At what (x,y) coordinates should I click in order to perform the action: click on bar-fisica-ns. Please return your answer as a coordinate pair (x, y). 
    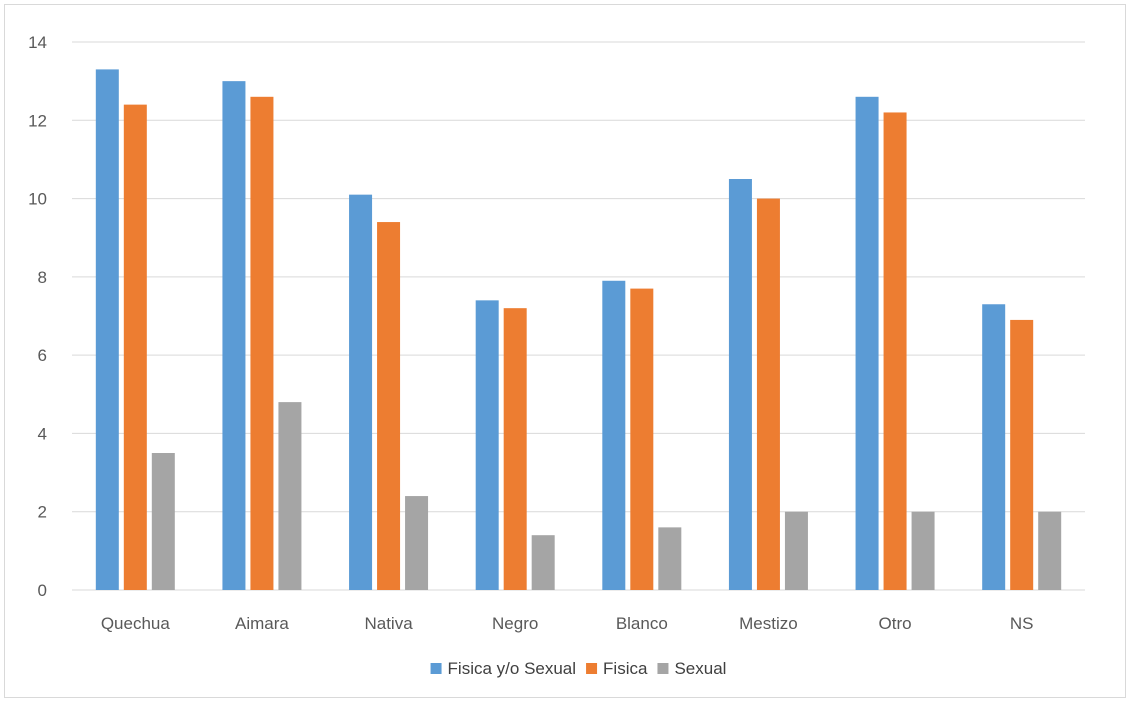
    Looking at the image, I should click on (1022, 454).